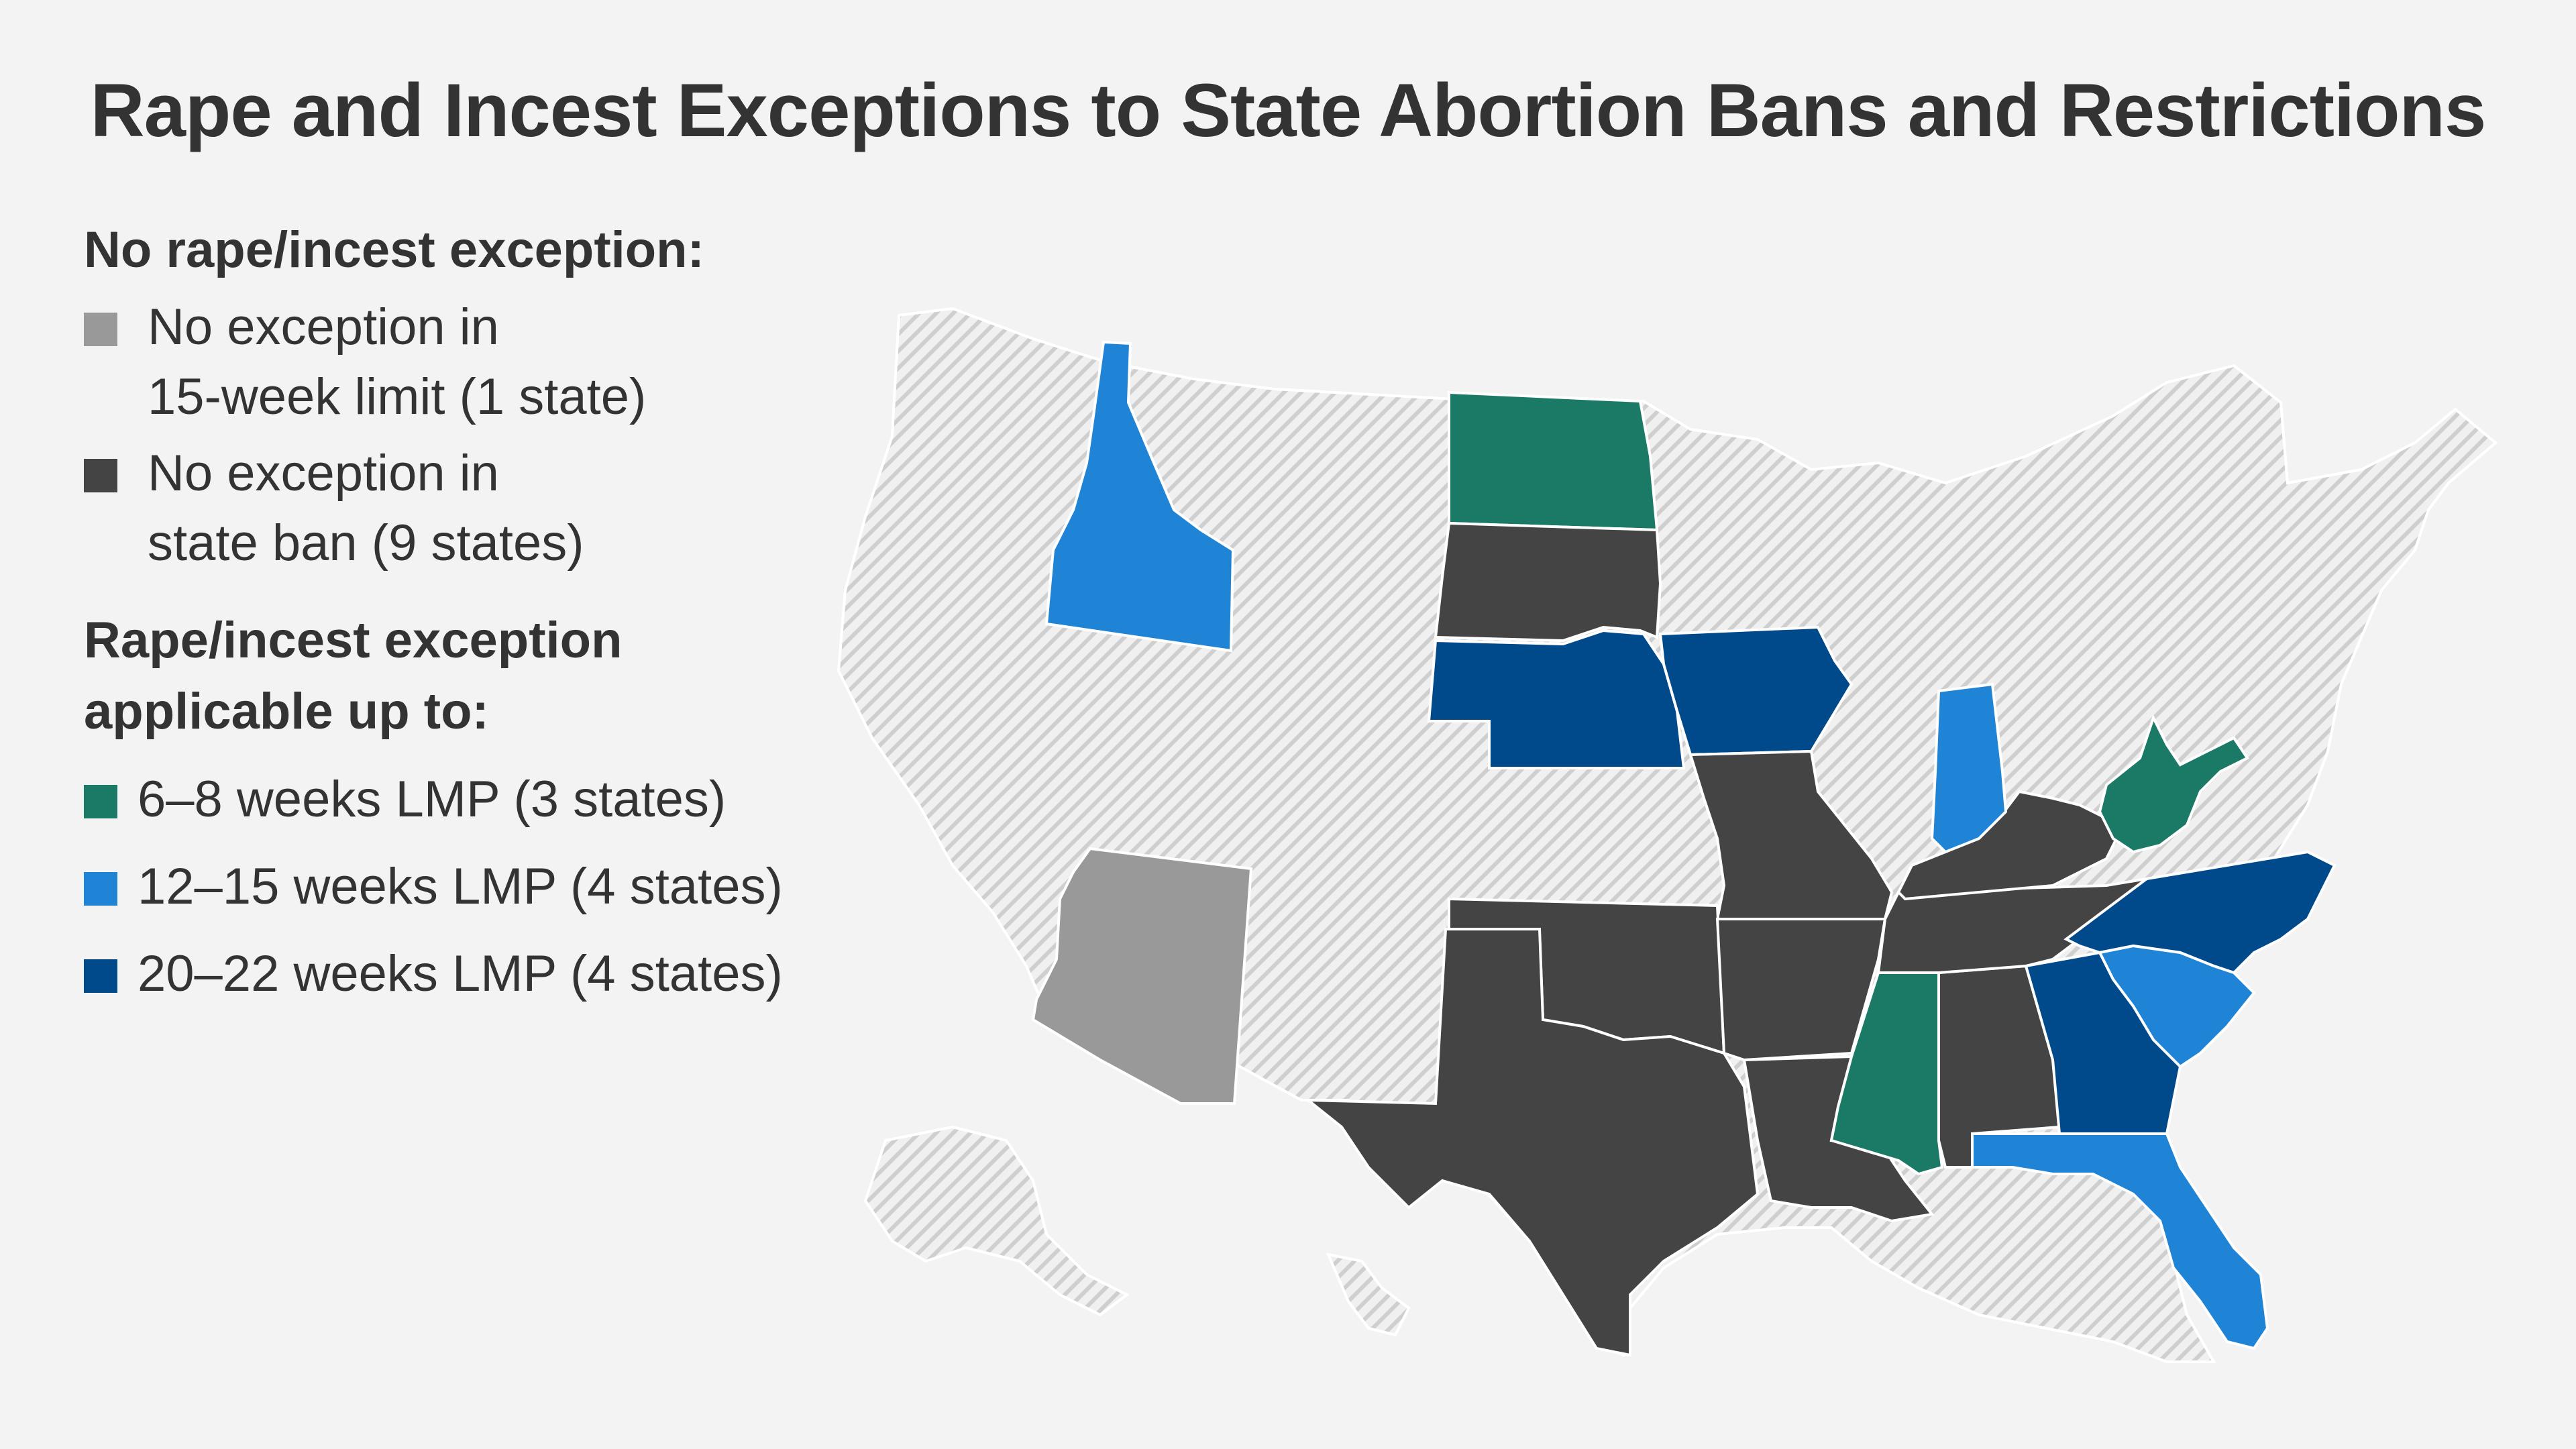 The width and height of the screenshot is (2576, 1449). I want to click on legend-swatch-dark-gray, so click(100, 475).